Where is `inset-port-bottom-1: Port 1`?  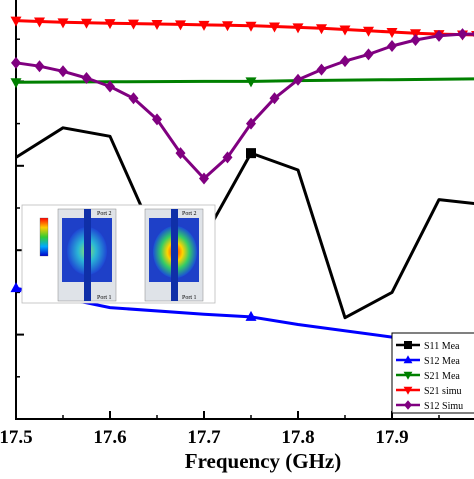
inset-port-bottom-1: Port 1 is located at coordinates (104, 298).